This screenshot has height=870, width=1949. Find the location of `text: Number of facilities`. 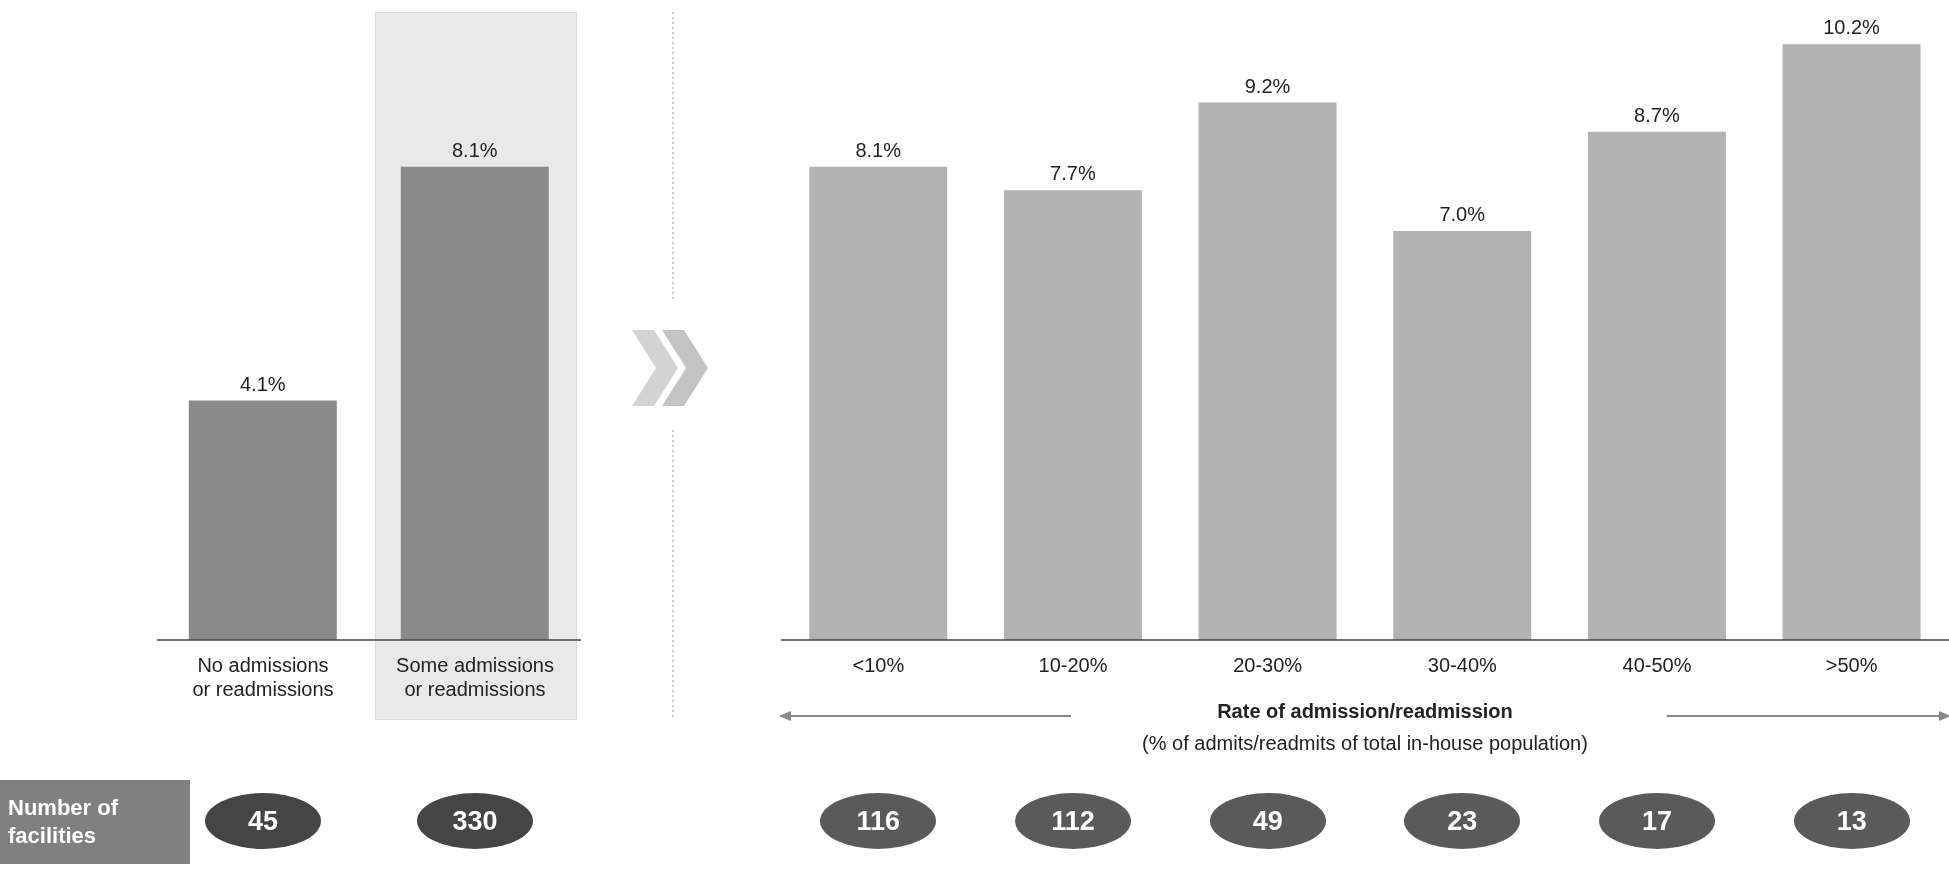

text: Number of facilities is located at coordinates (63, 822).